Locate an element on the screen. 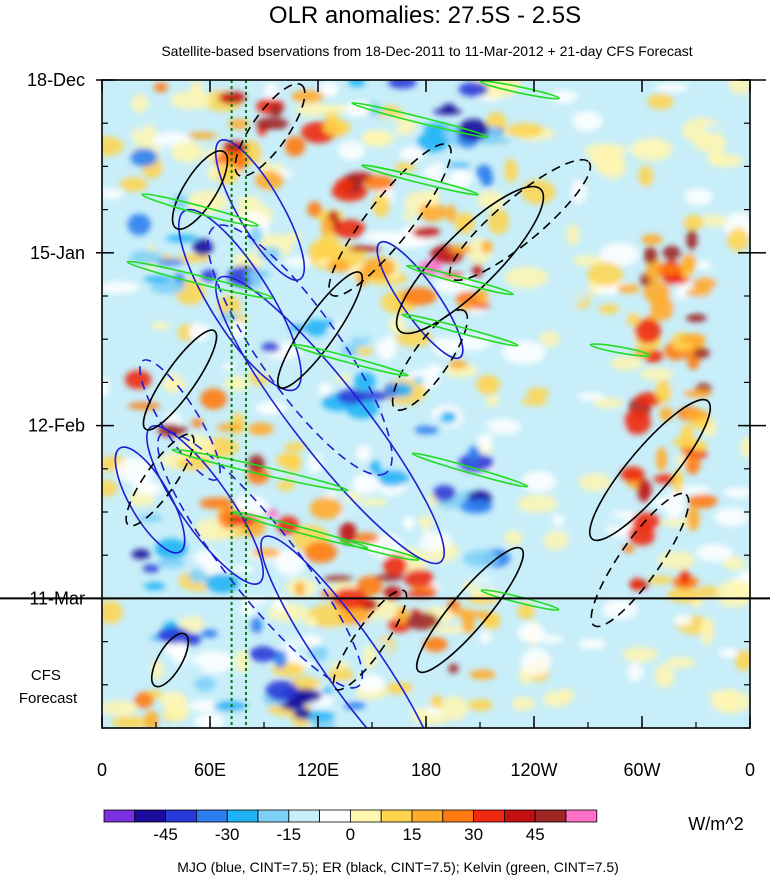 The height and width of the screenshot is (878, 770). colorbar-unit: W/m^2 is located at coordinates (715, 824).